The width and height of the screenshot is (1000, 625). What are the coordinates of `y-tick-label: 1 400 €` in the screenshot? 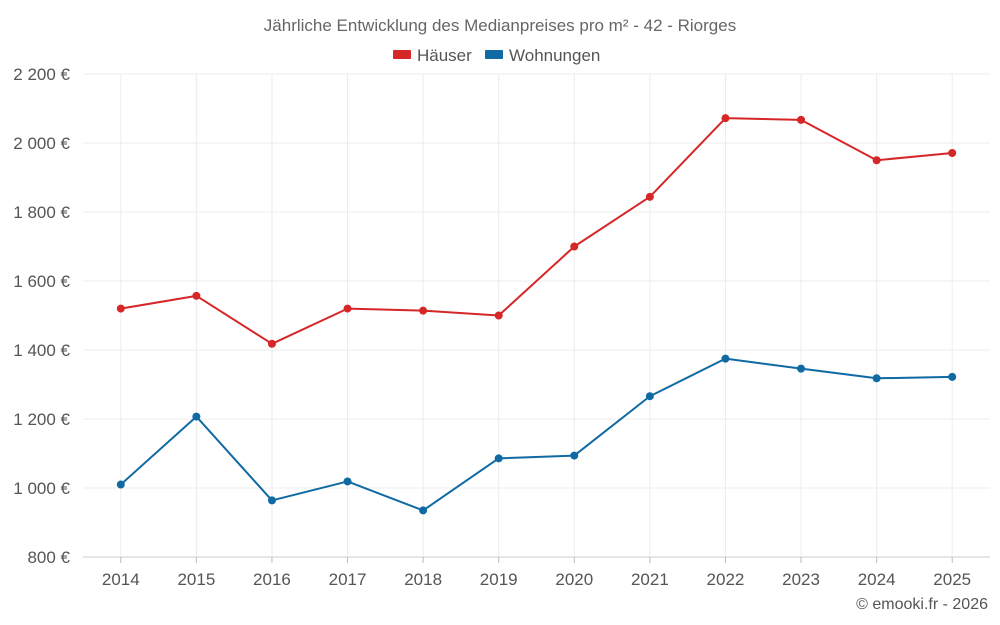 It's located at (41, 350).